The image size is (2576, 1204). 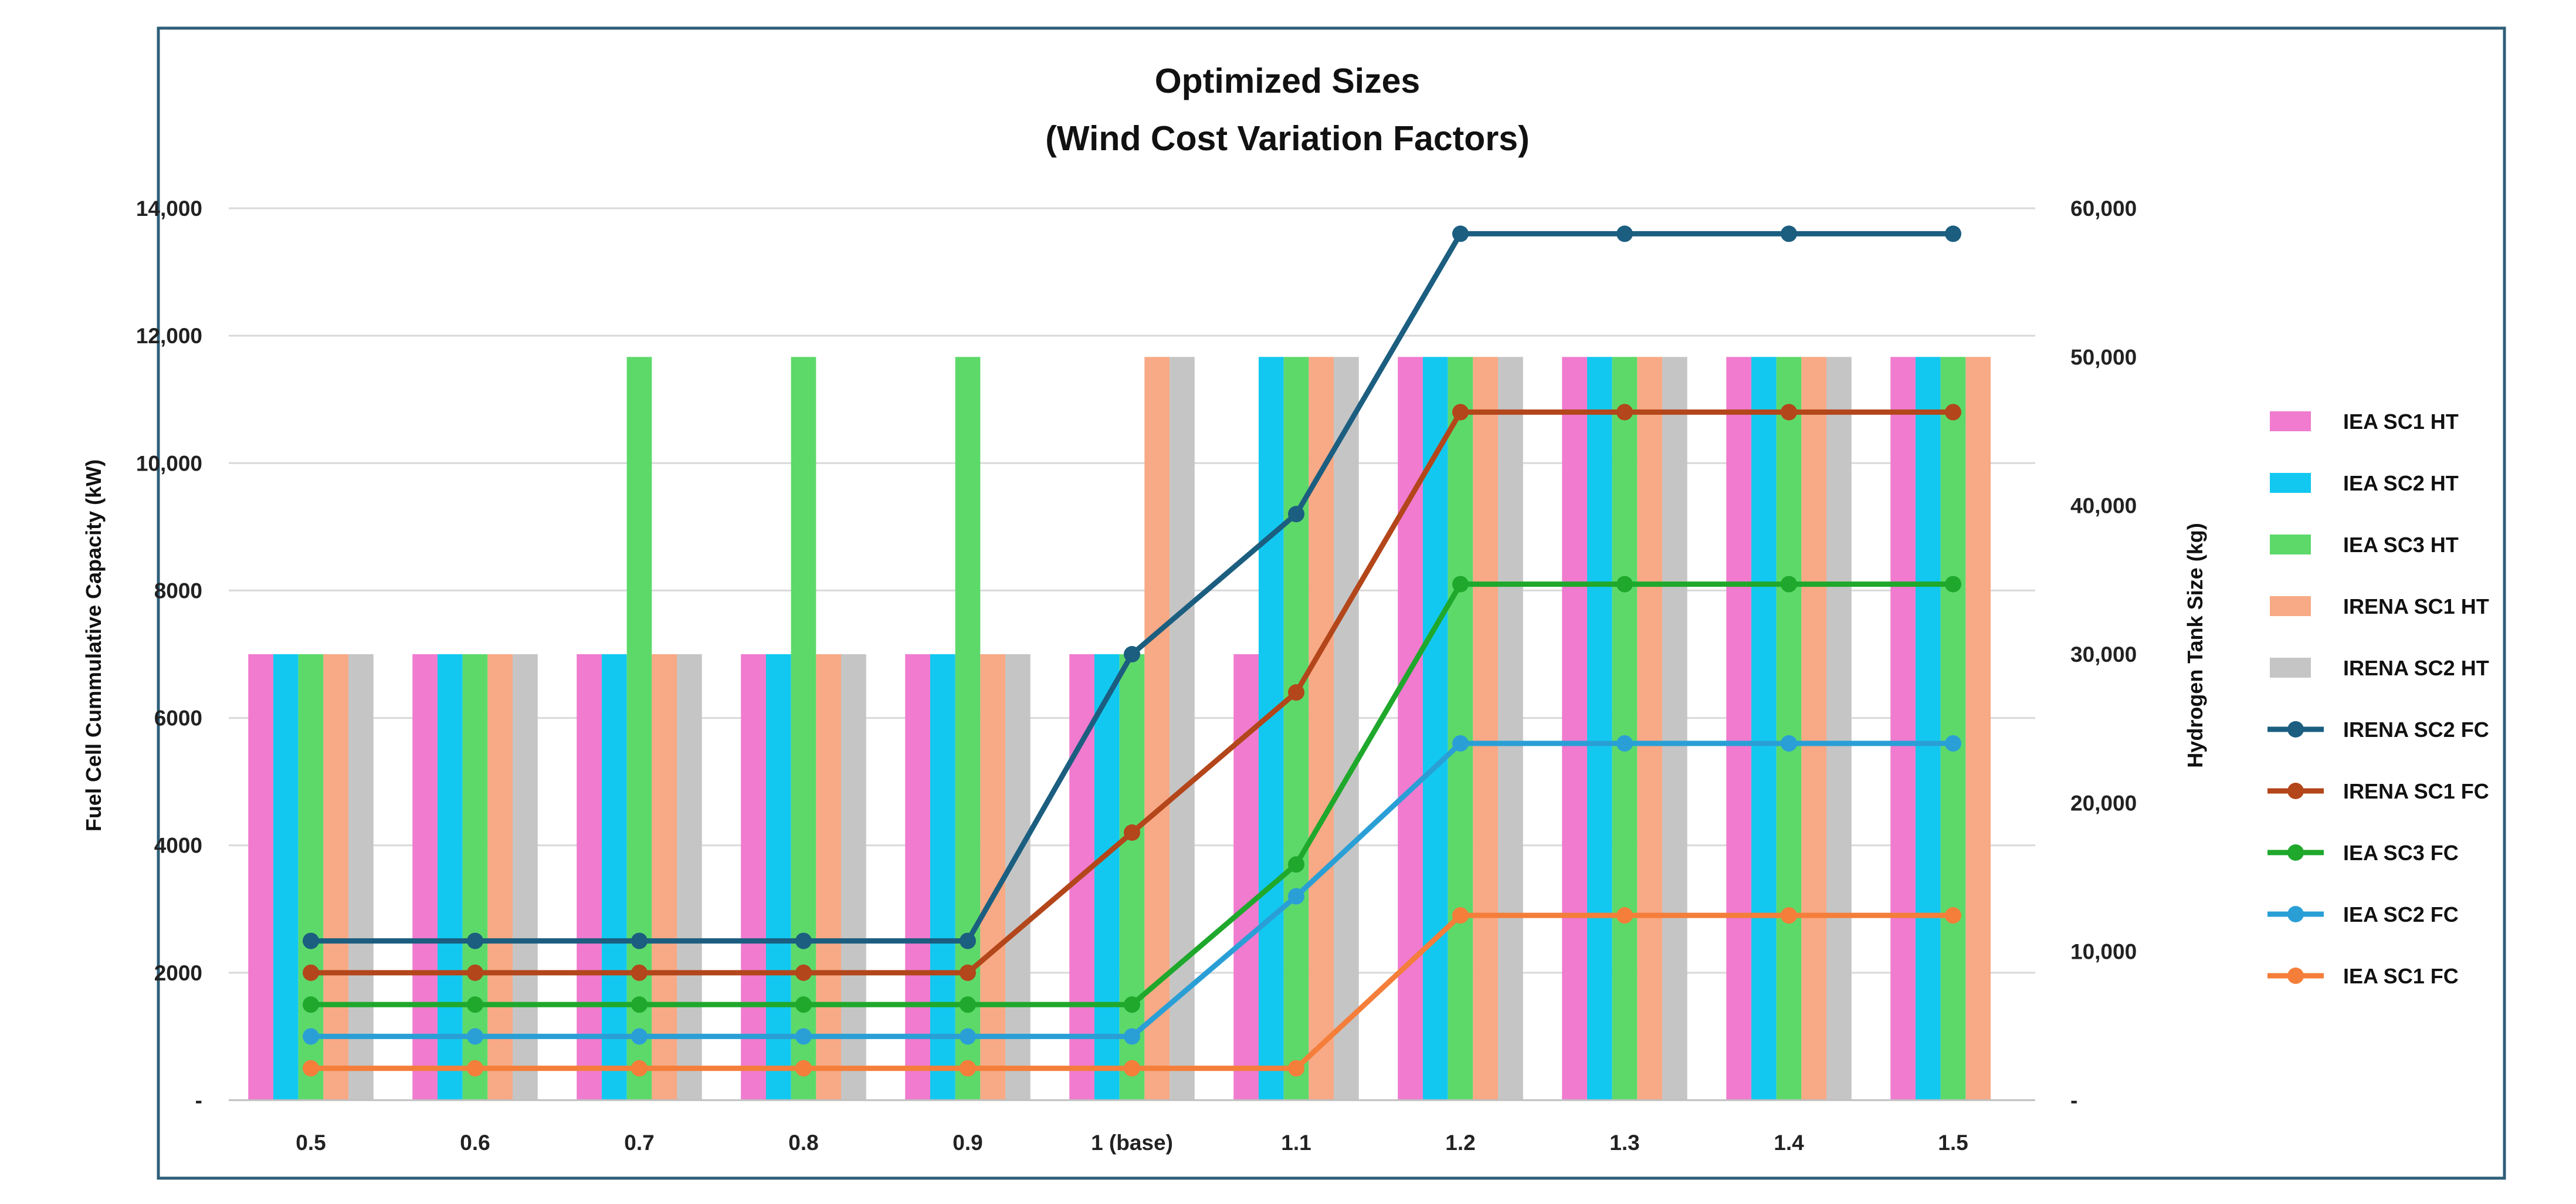 I want to click on y-right-tick-label: 40,000, so click(x=2103, y=506).